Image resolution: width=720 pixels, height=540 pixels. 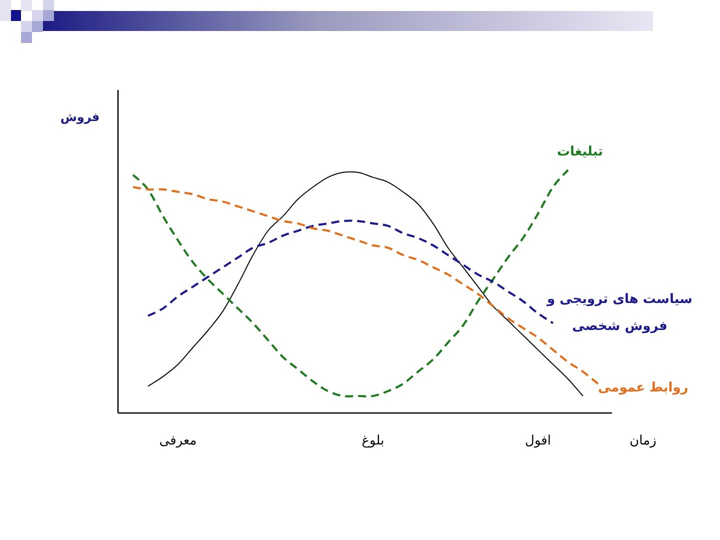 What do you see at coordinates (580, 152) in the screenshot?
I see `series-label: تبلیغات` at bounding box center [580, 152].